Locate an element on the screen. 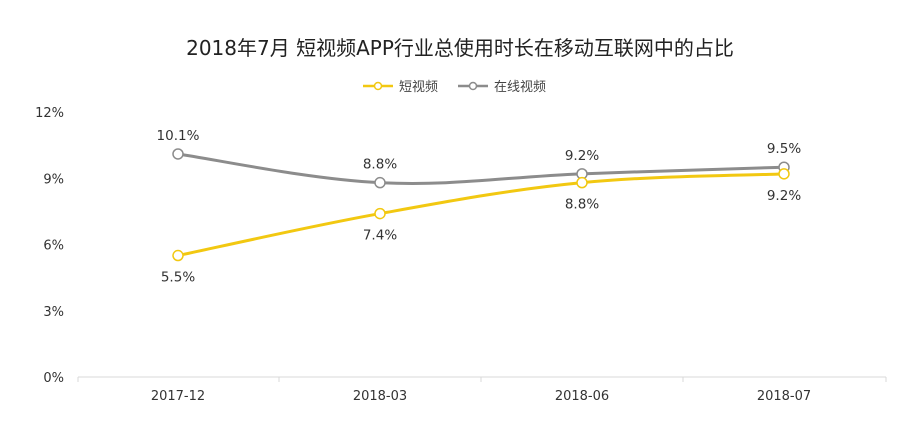 This screenshot has height=422, width=921. legend: 短视频 在线视频 is located at coordinates (454, 87).